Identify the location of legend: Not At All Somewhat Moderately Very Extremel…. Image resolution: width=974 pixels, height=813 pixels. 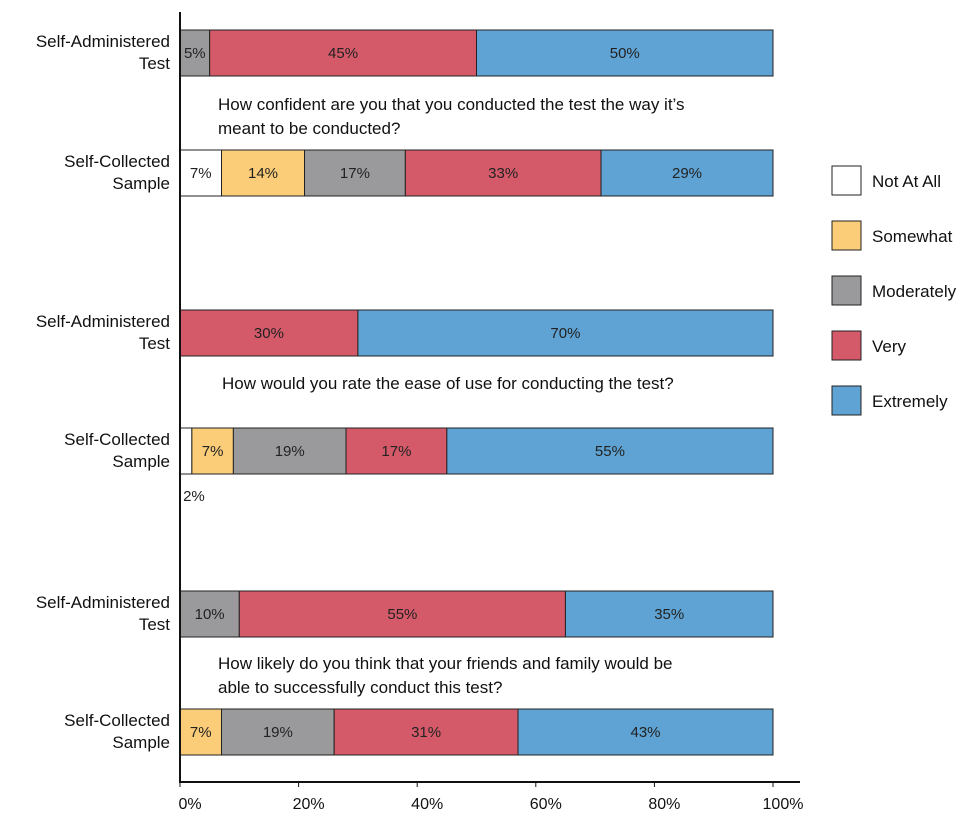
(894, 290).